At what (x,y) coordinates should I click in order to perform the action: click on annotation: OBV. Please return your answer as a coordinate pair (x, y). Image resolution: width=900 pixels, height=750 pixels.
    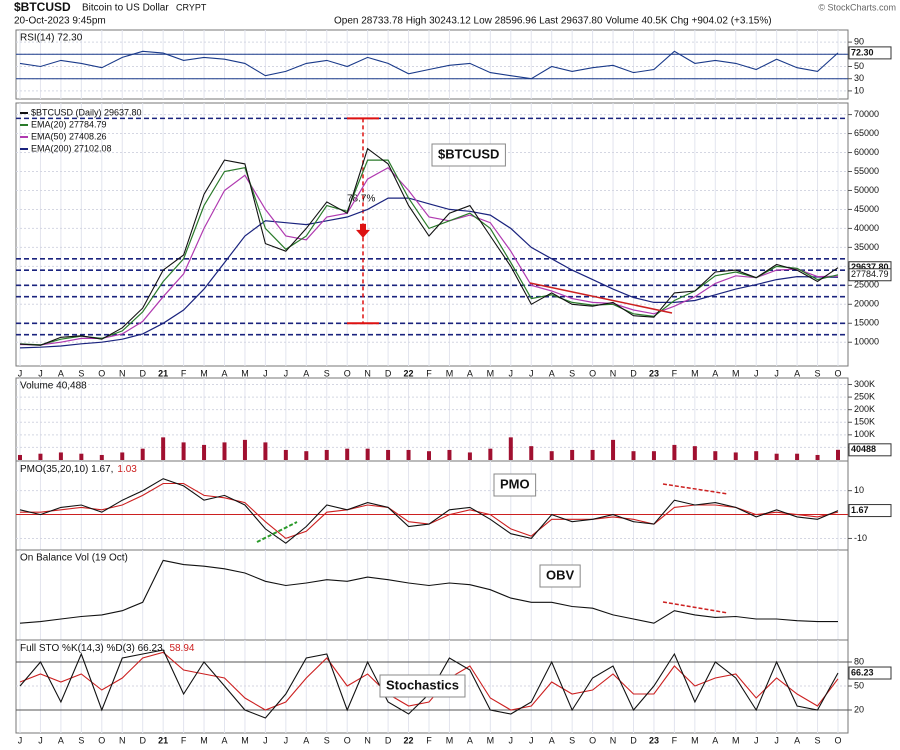
    Looking at the image, I should click on (560, 574).